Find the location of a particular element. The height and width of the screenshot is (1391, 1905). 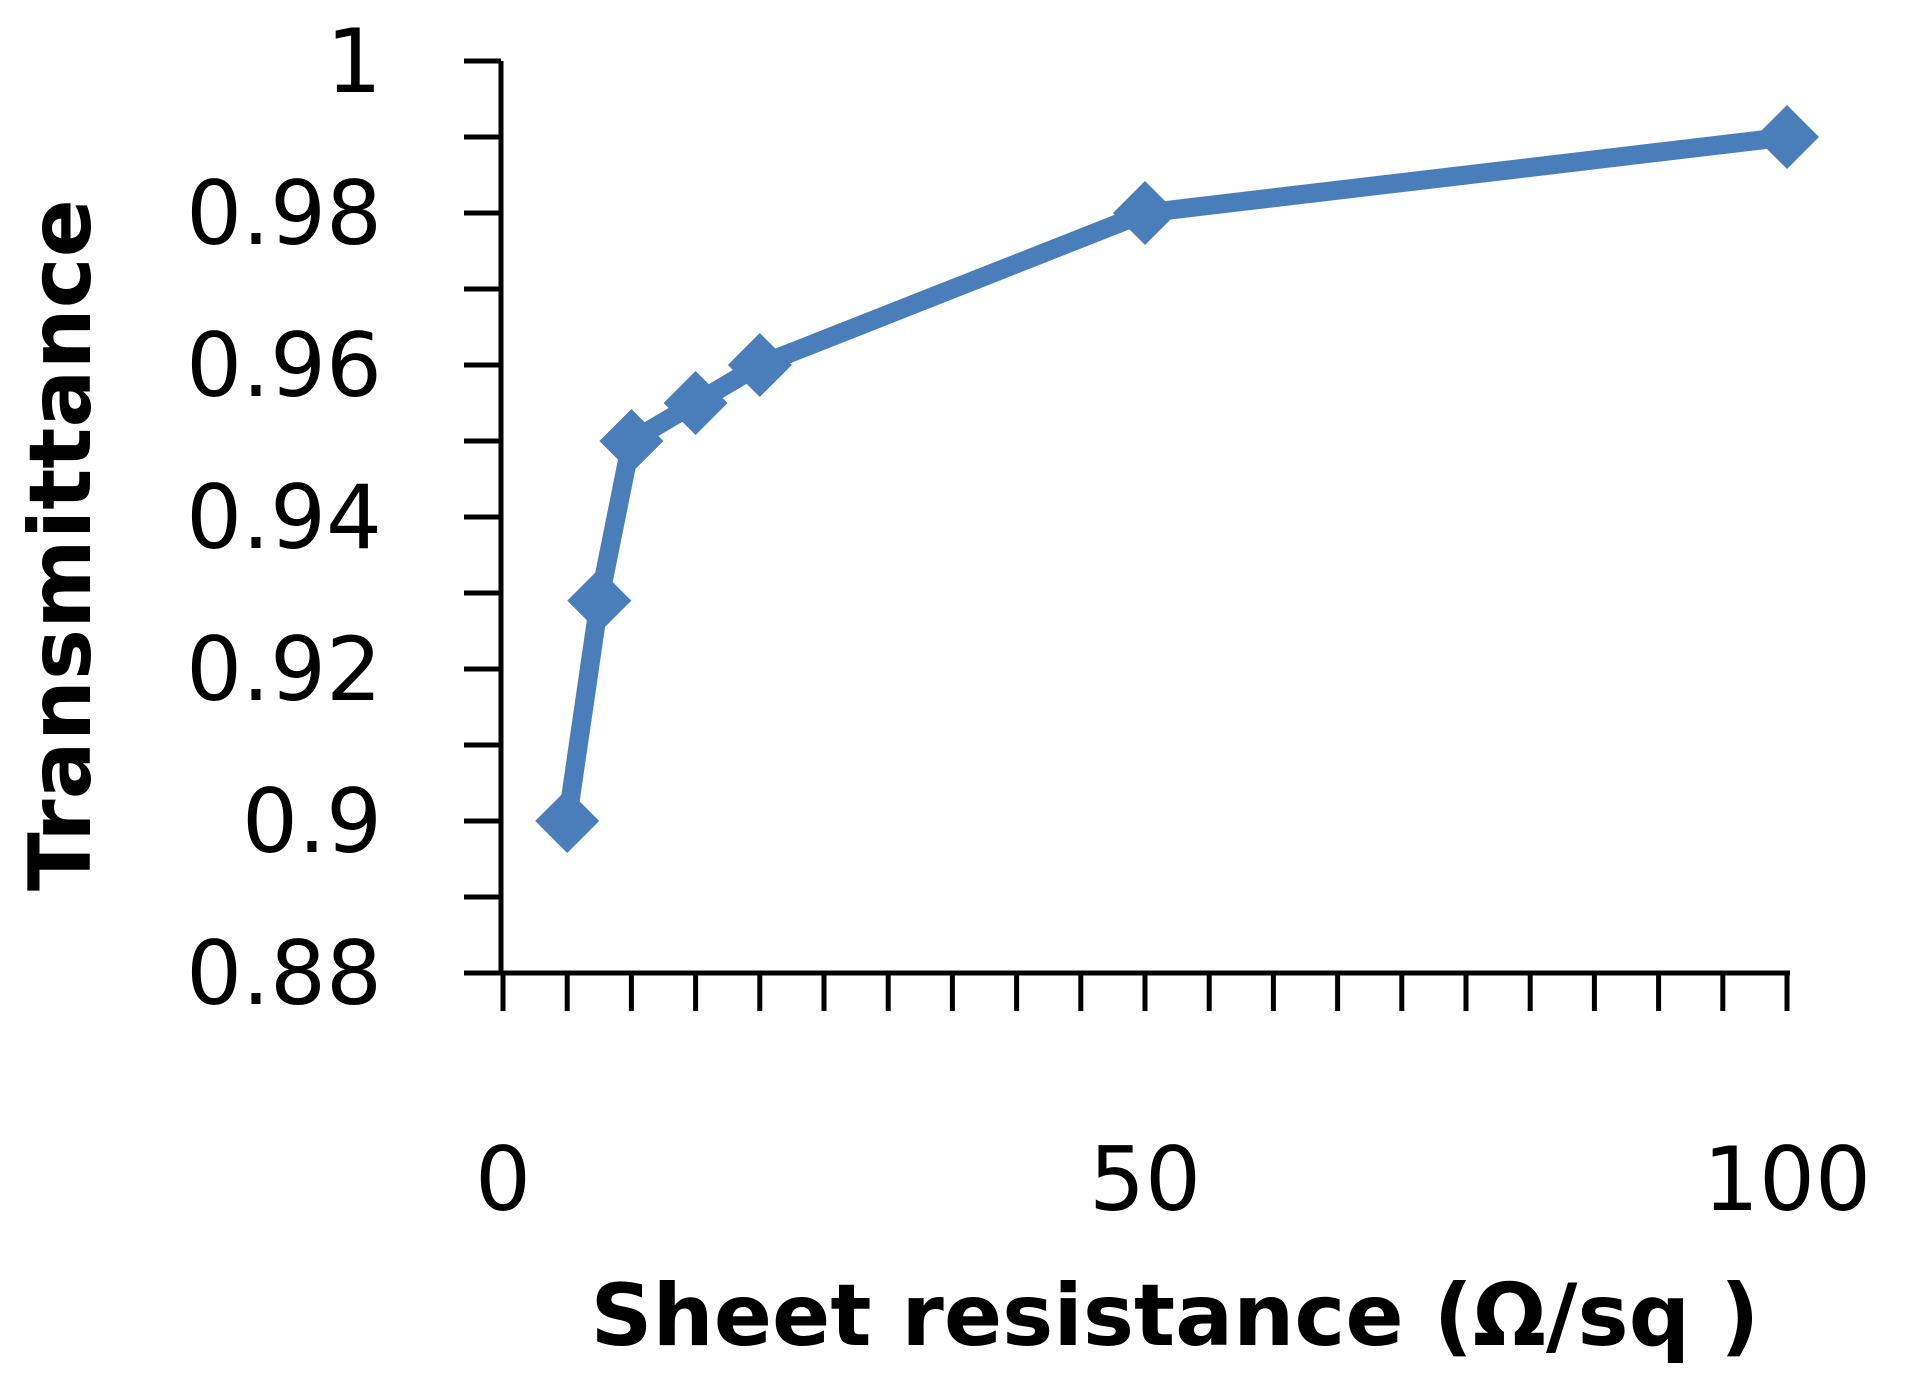

y-tick-label: 0.9 is located at coordinates (312, 821).